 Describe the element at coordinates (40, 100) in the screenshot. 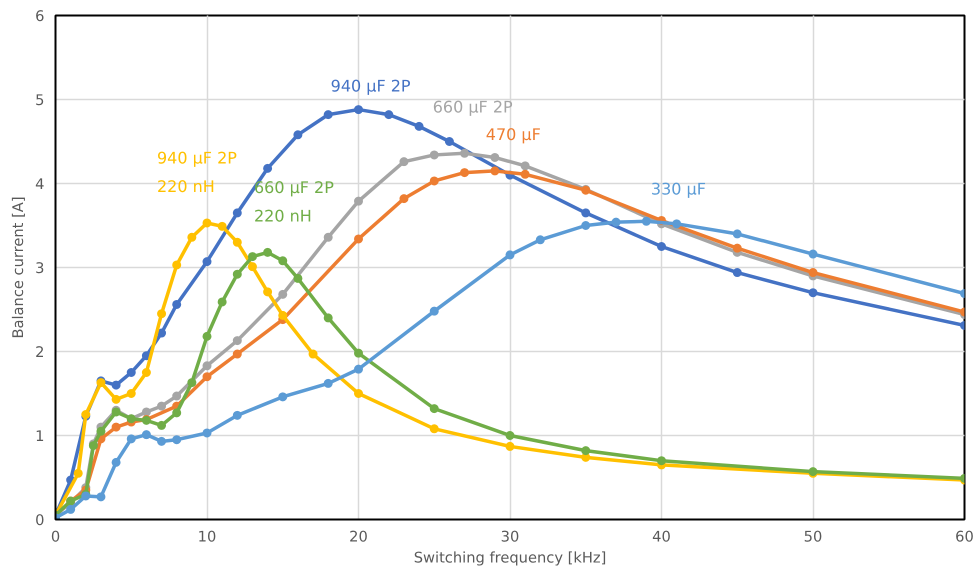

I see `y-tick-label: 5` at that location.